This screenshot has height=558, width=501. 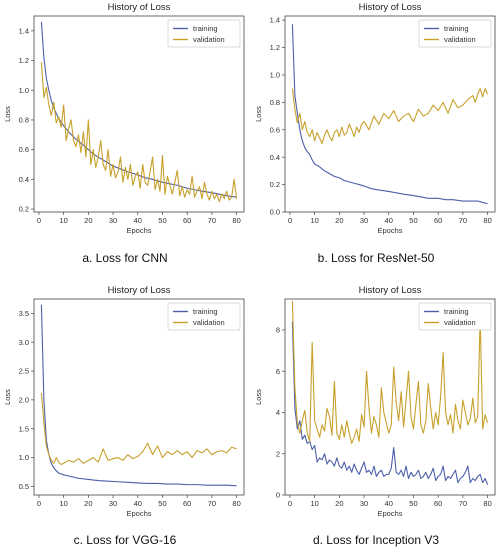 I want to click on y-tick-label: 2, so click(x=278, y=453).